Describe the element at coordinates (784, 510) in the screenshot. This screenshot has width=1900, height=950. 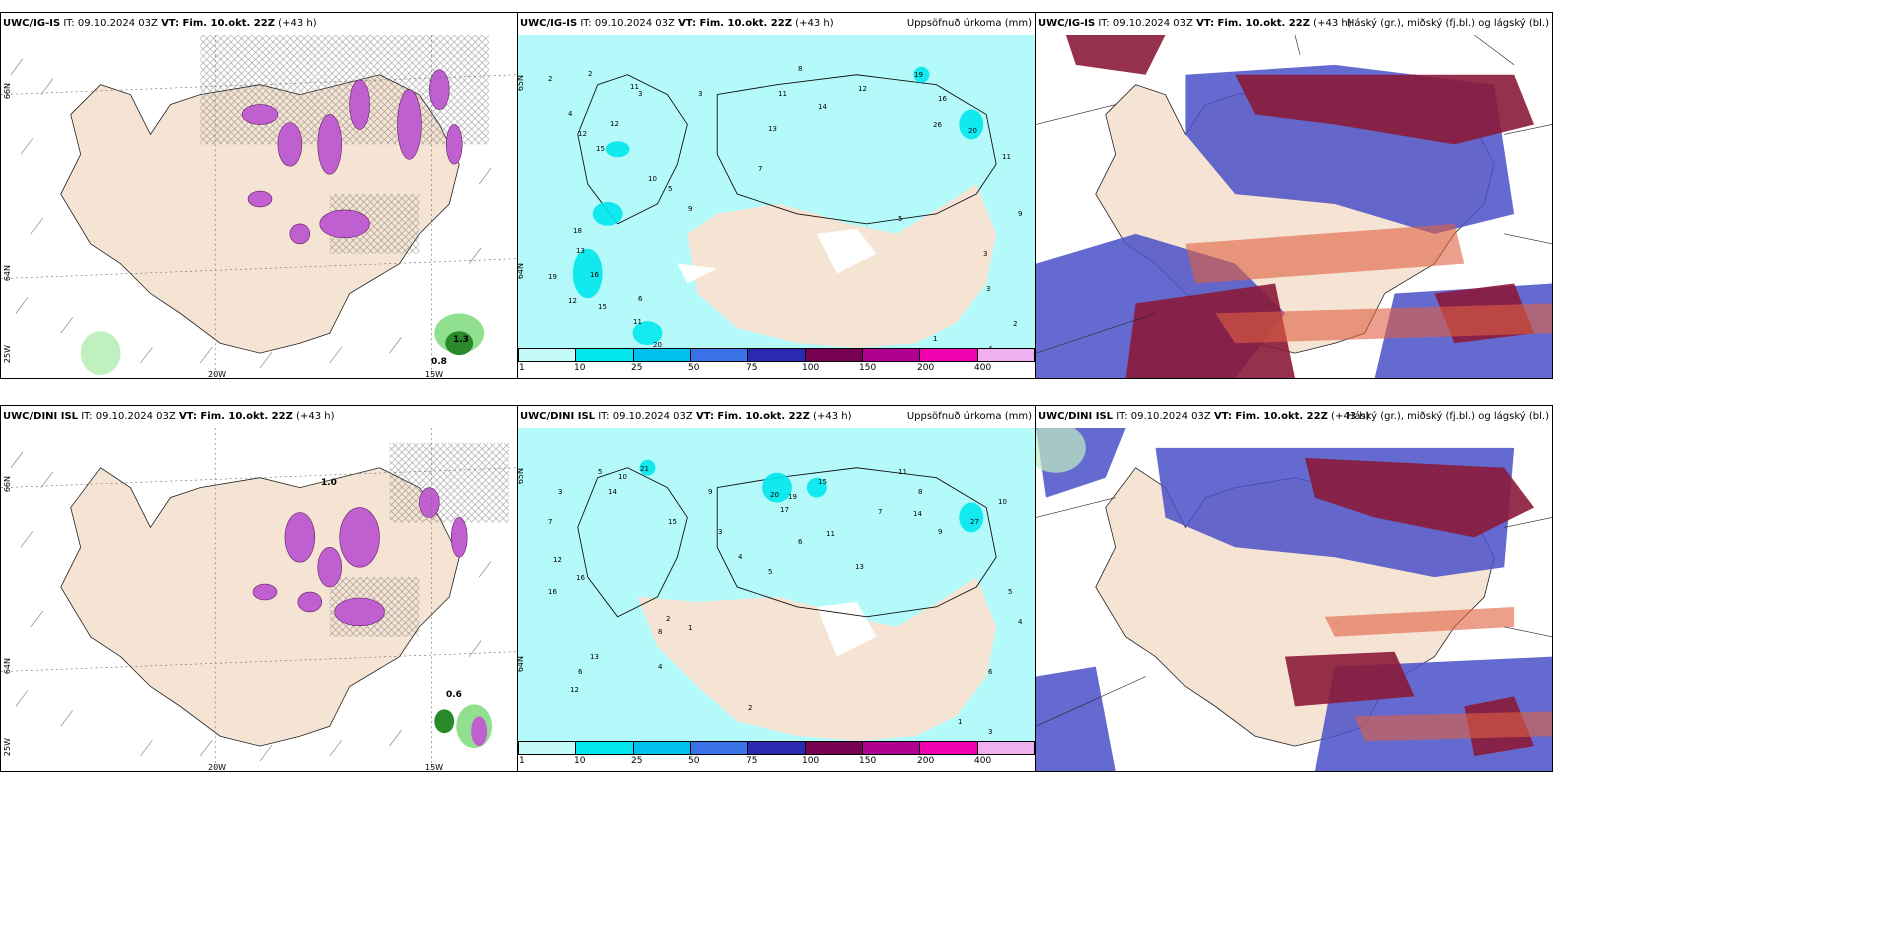
I see `precip-value: 17` at that location.